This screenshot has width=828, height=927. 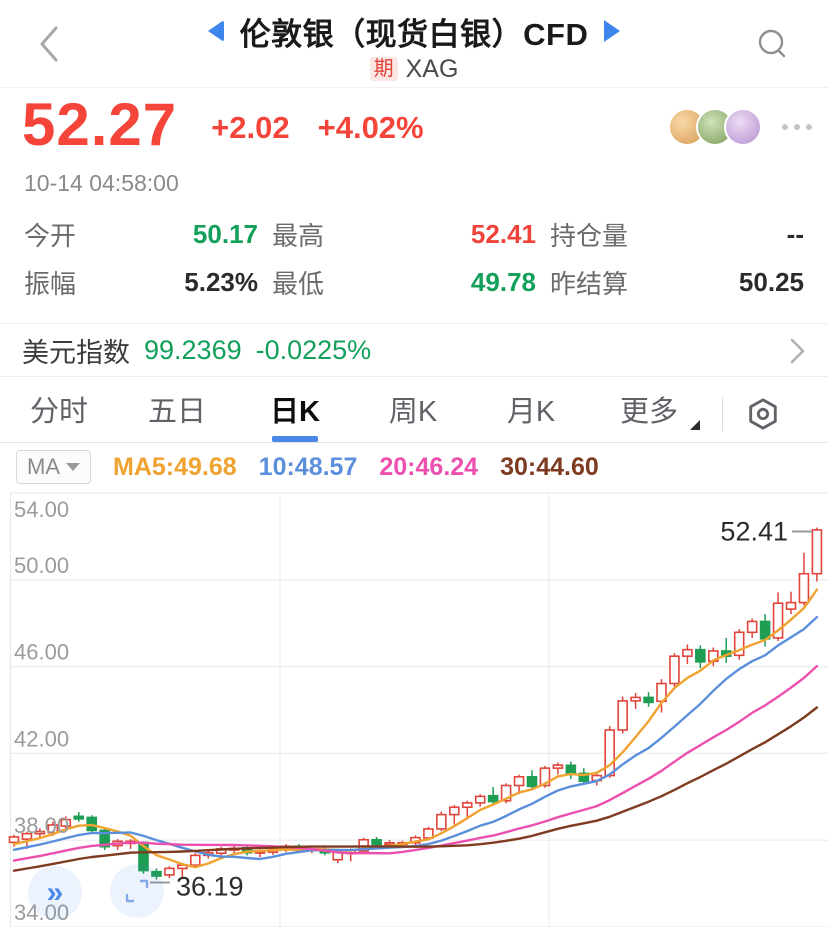 I want to click on back-button, so click(x=52, y=44).